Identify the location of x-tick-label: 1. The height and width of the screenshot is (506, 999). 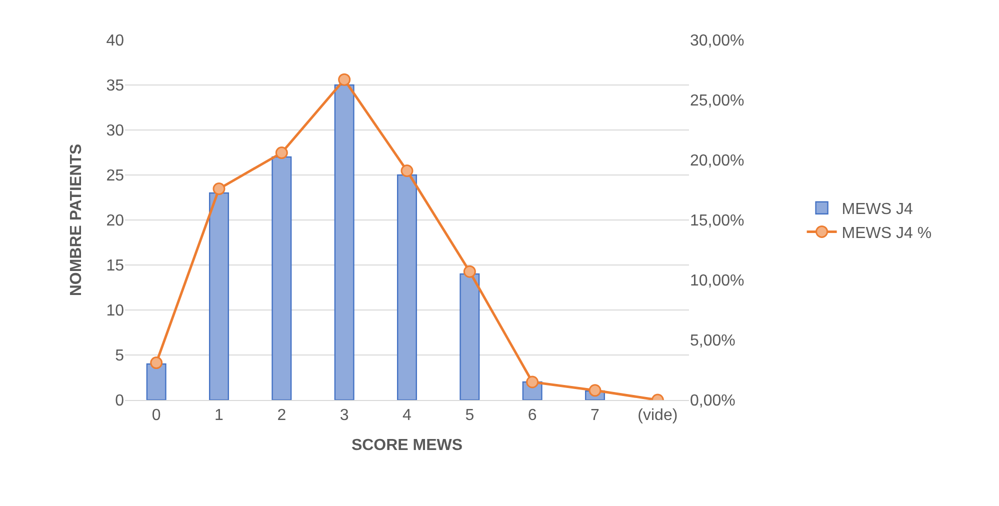
(219, 415).